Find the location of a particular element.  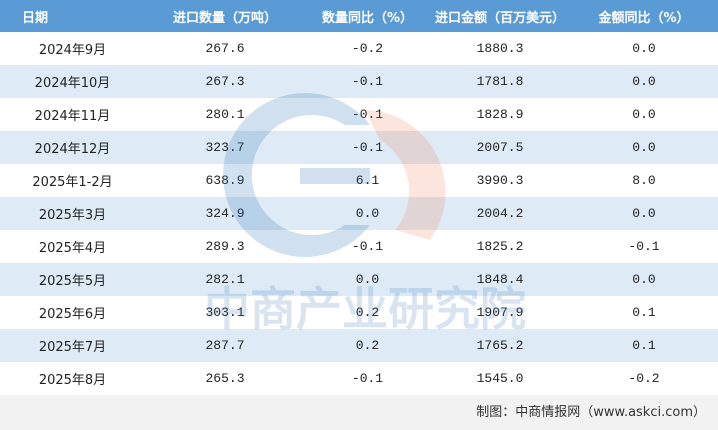

footer: 制图：中商情报网（www.askci.com） is located at coordinates (359, 412).